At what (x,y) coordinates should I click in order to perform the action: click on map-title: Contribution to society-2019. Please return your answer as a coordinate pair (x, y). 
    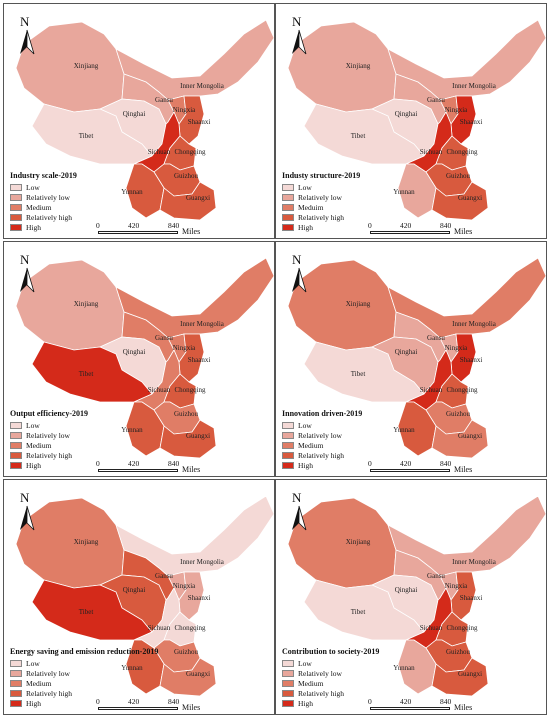
    Looking at the image, I should click on (331, 651).